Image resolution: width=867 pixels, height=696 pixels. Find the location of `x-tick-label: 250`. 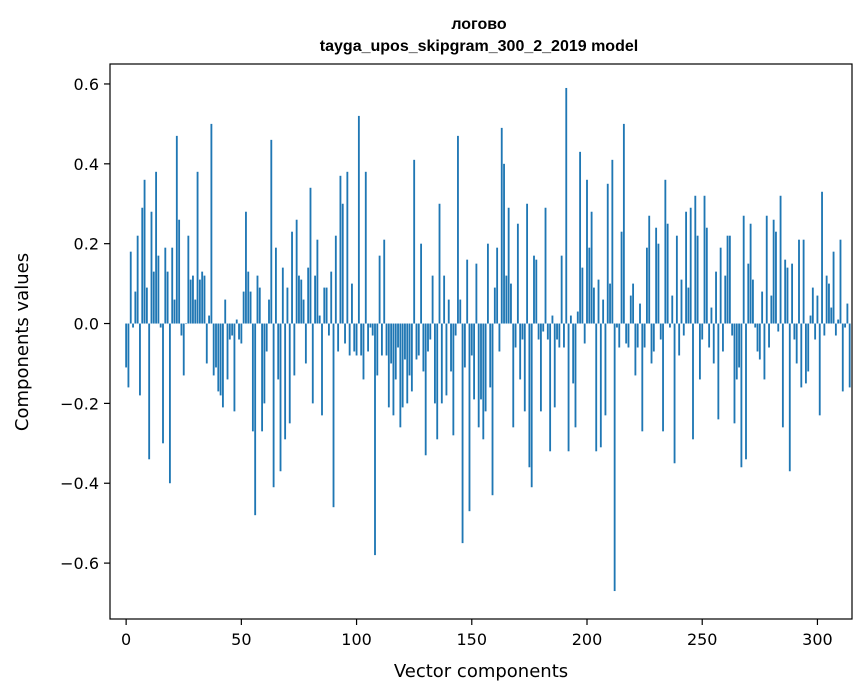

x-tick-label: 250 is located at coordinates (702, 639).